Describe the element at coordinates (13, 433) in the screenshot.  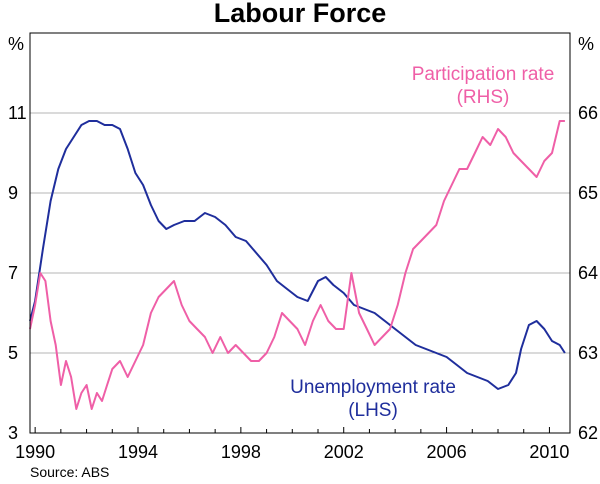
I see `left-axis-tick-label: 3` at that location.